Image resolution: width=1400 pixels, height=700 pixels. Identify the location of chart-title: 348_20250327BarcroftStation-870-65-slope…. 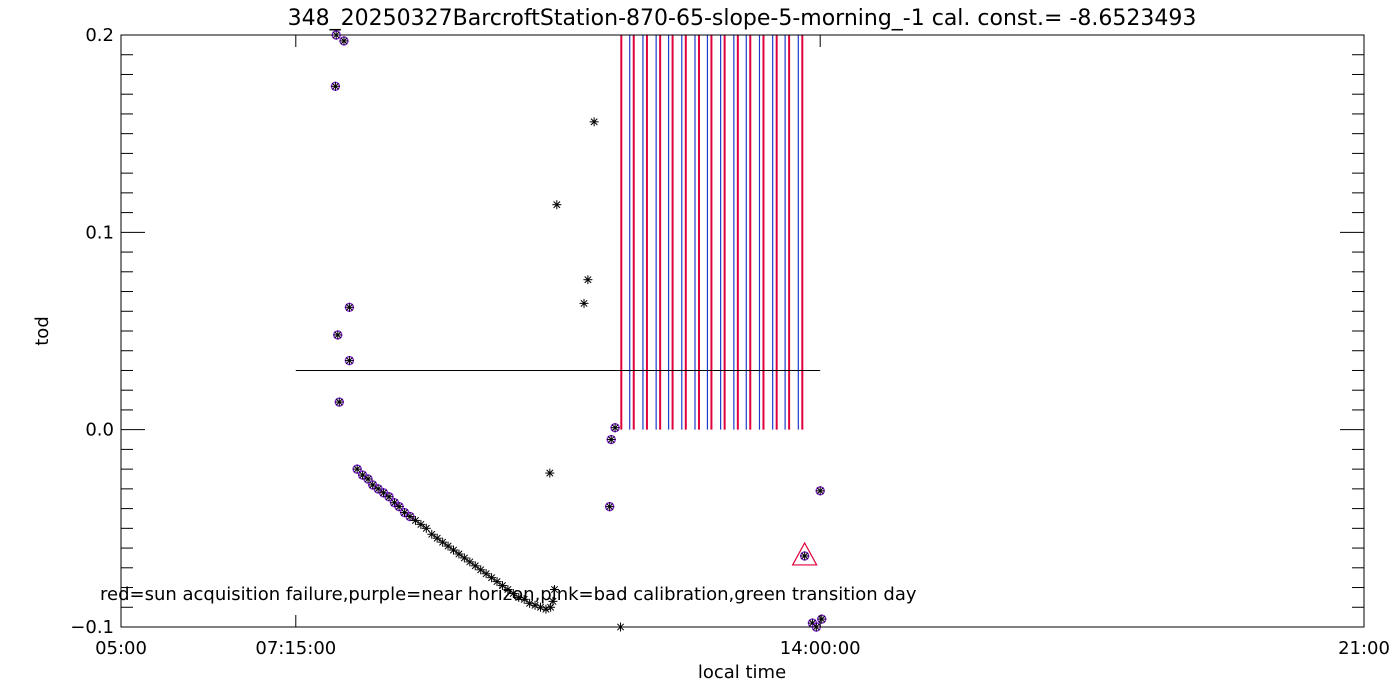
(742, 18).